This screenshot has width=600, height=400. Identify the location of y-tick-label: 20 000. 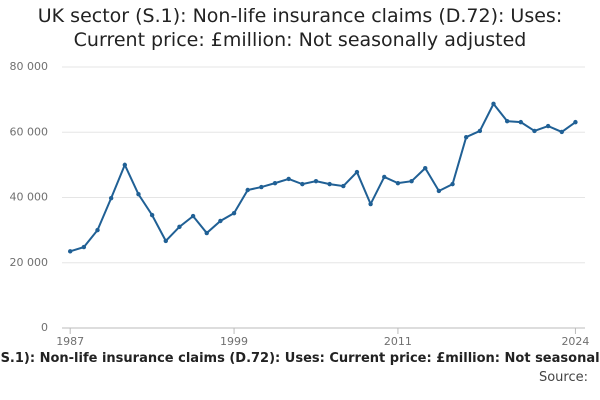
(29, 262).